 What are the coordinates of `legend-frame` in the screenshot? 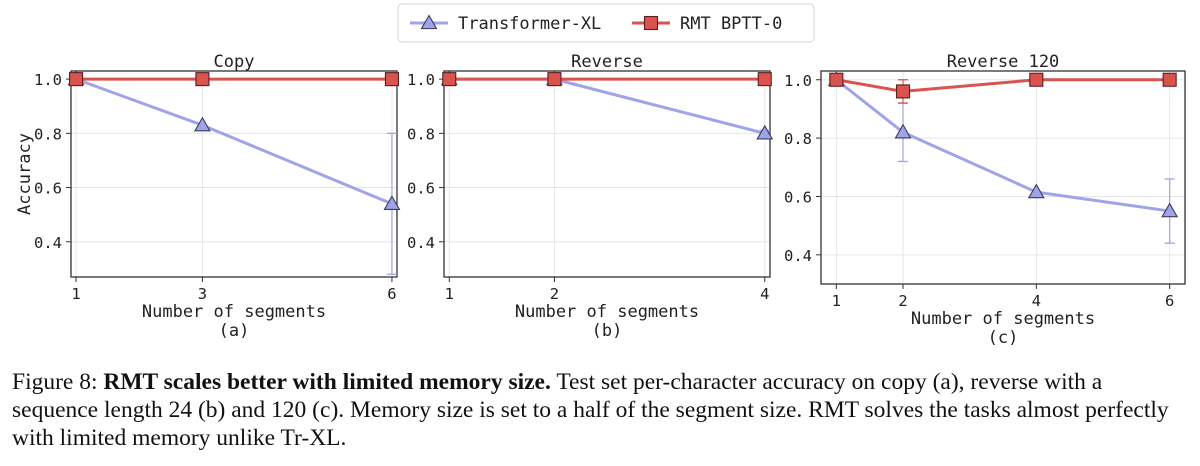 It's located at (606, 23).